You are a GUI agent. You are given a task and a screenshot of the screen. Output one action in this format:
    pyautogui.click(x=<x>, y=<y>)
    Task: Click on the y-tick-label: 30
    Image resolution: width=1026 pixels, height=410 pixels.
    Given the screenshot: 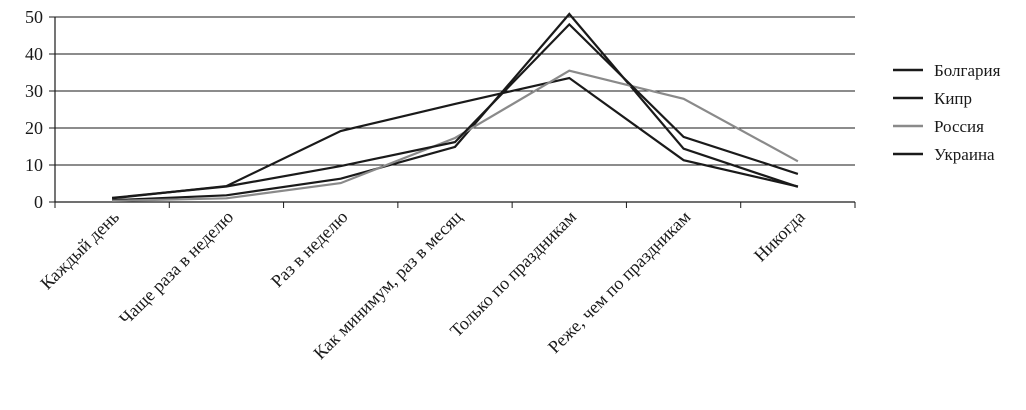 What is the action you would take?
    pyautogui.click(x=34, y=91)
    